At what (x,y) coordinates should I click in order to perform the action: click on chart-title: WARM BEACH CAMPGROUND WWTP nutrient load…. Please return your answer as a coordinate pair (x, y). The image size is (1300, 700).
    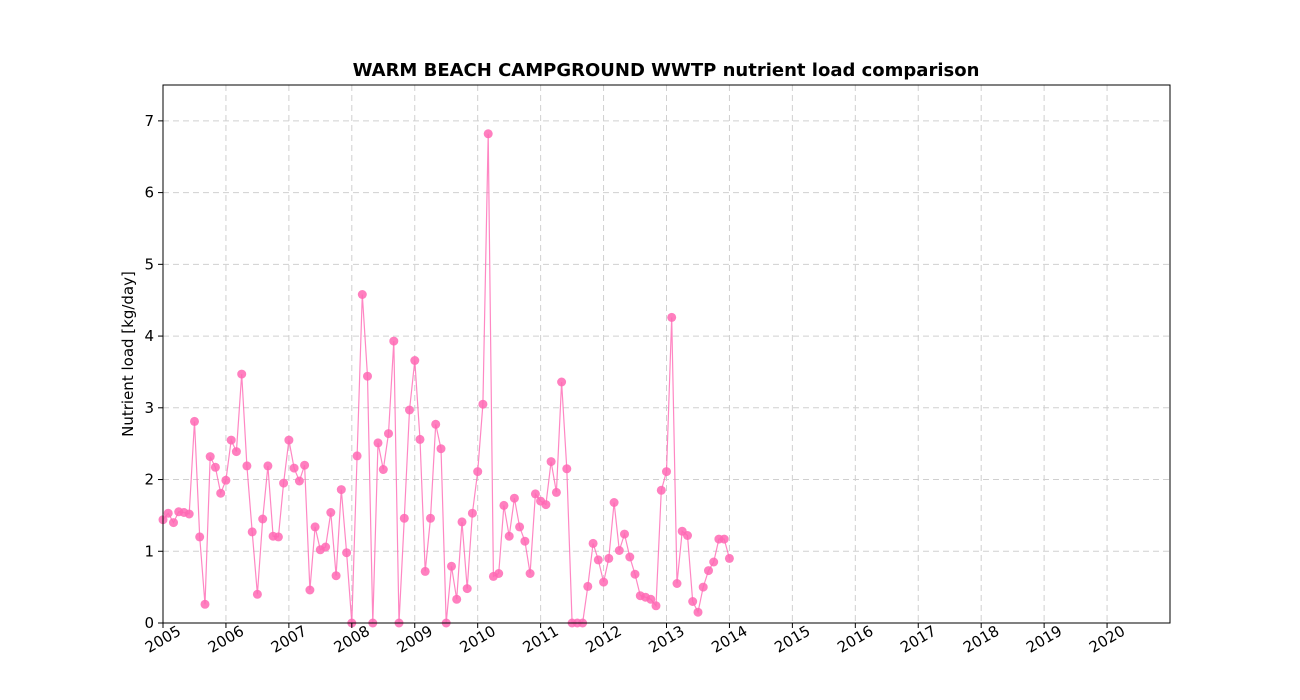
    Looking at the image, I should click on (666, 70).